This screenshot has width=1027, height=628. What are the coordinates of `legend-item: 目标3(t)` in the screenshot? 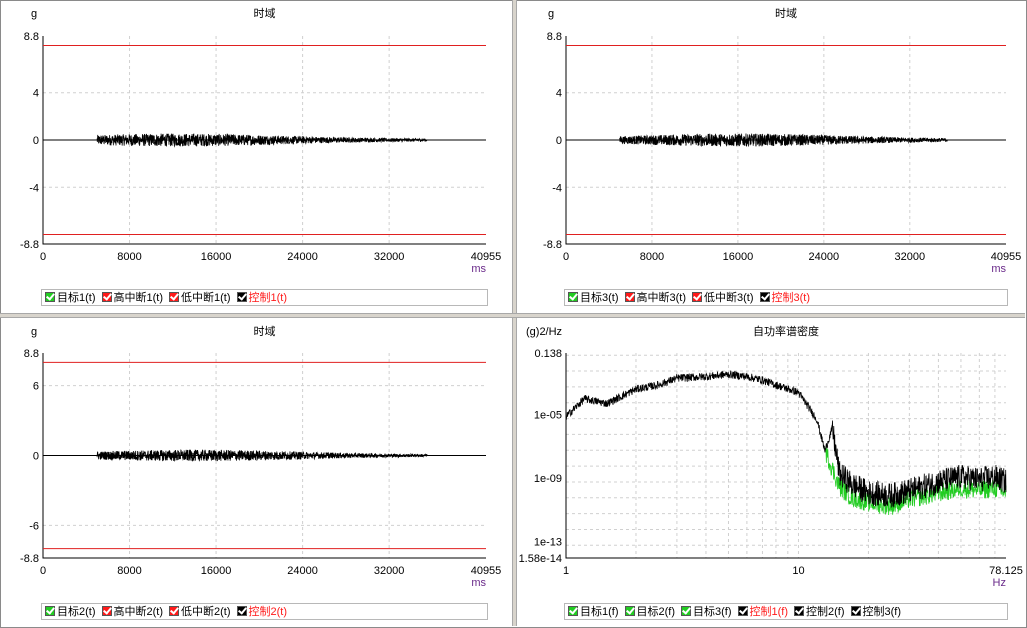 It's located at (593, 298).